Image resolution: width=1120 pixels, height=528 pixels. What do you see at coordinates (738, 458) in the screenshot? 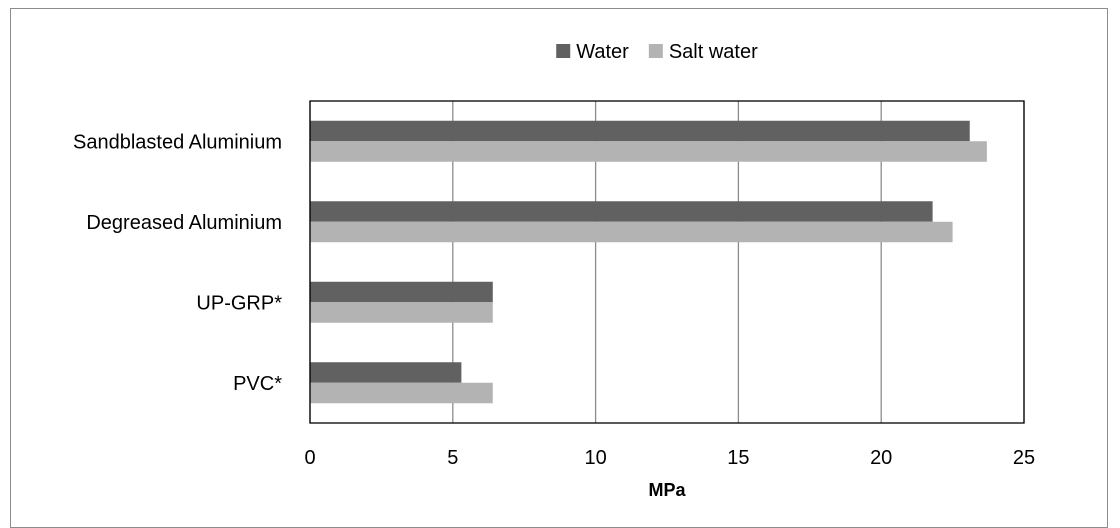
I see `x-tick-label-3: 15` at bounding box center [738, 458].